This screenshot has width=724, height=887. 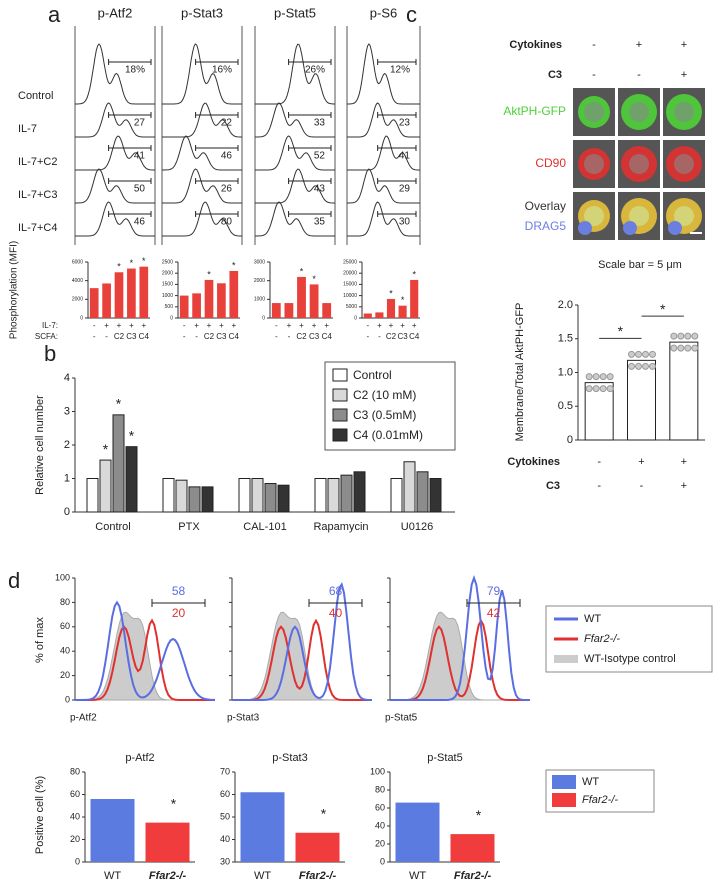 What do you see at coordinates (494, 613) in the screenshot?
I see `gate-label: 42` at bounding box center [494, 613].